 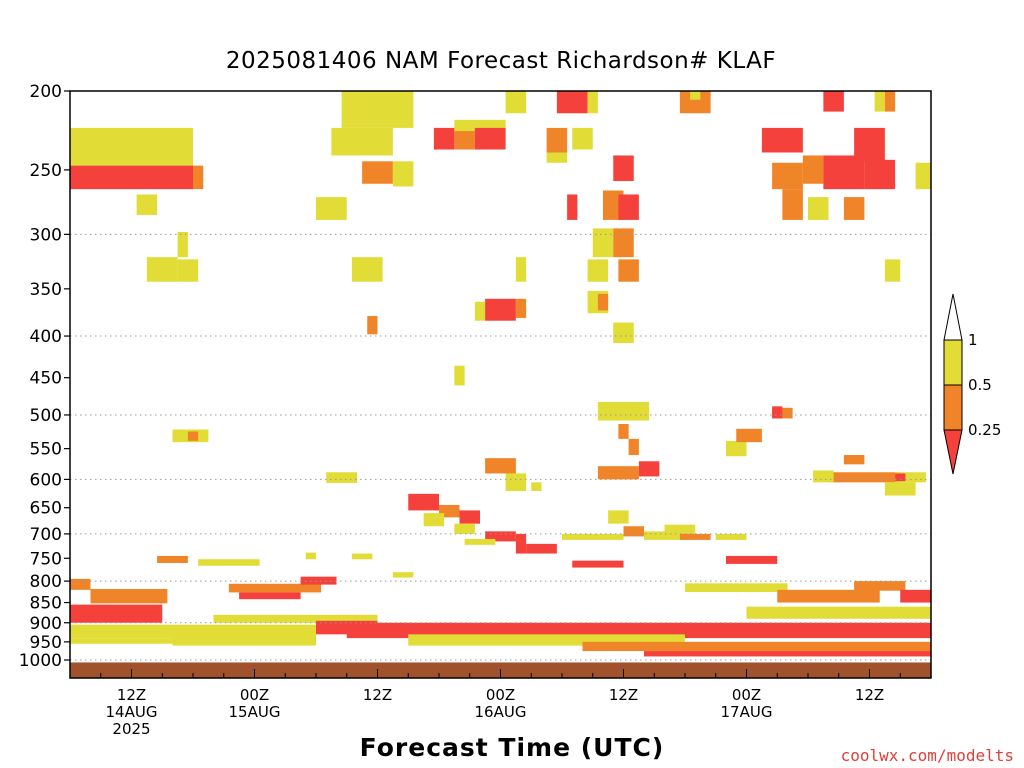 What do you see at coordinates (501, 61) in the screenshot?
I see `chart-title: 2025081406 NAM Forecast Richardson# KLAF` at bounding box center [501, 61].